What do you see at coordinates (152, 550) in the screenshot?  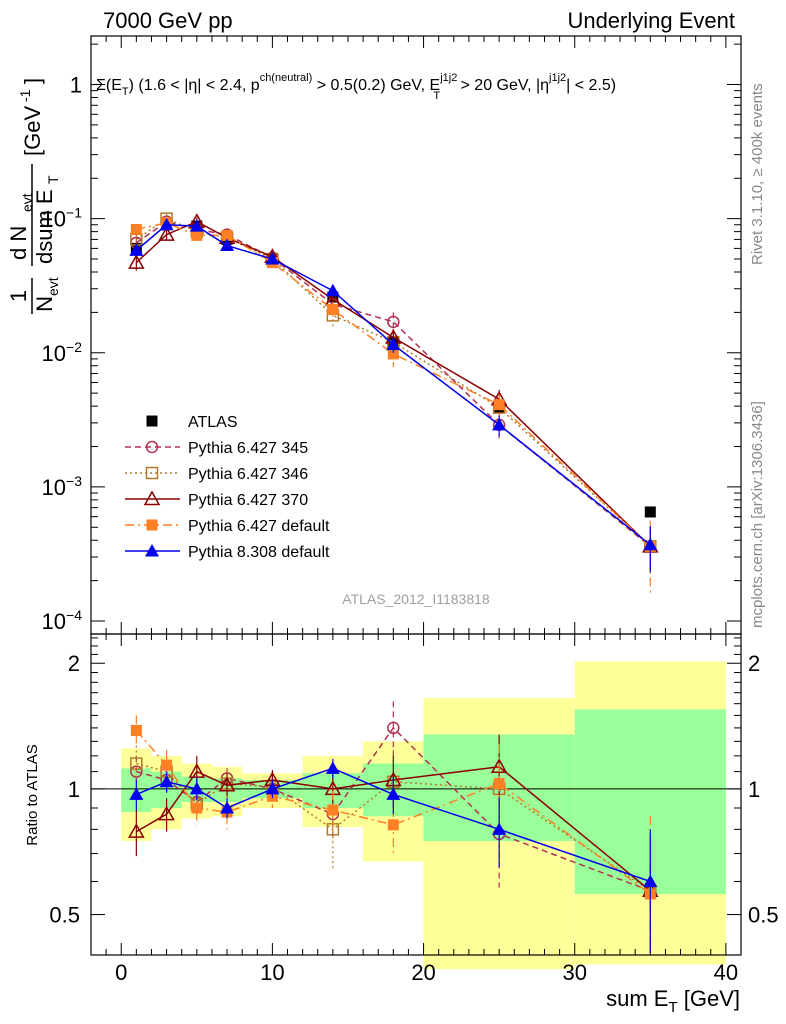 I see `legend-marker-p8def` at bounding box center [152, 550].